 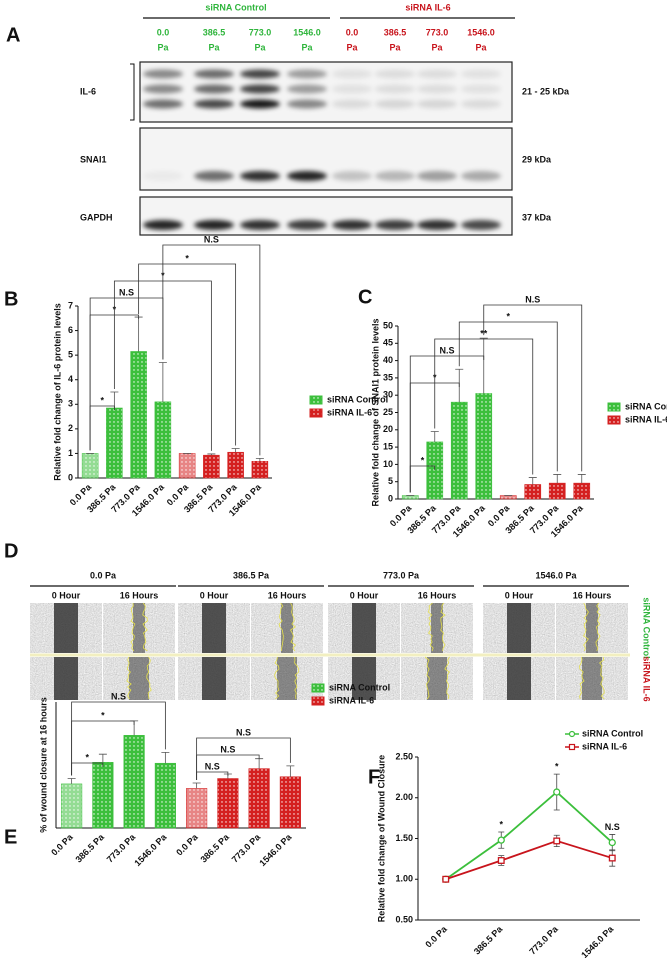 I want to click on lane-label: 0.0, so click(x=352, y=32).